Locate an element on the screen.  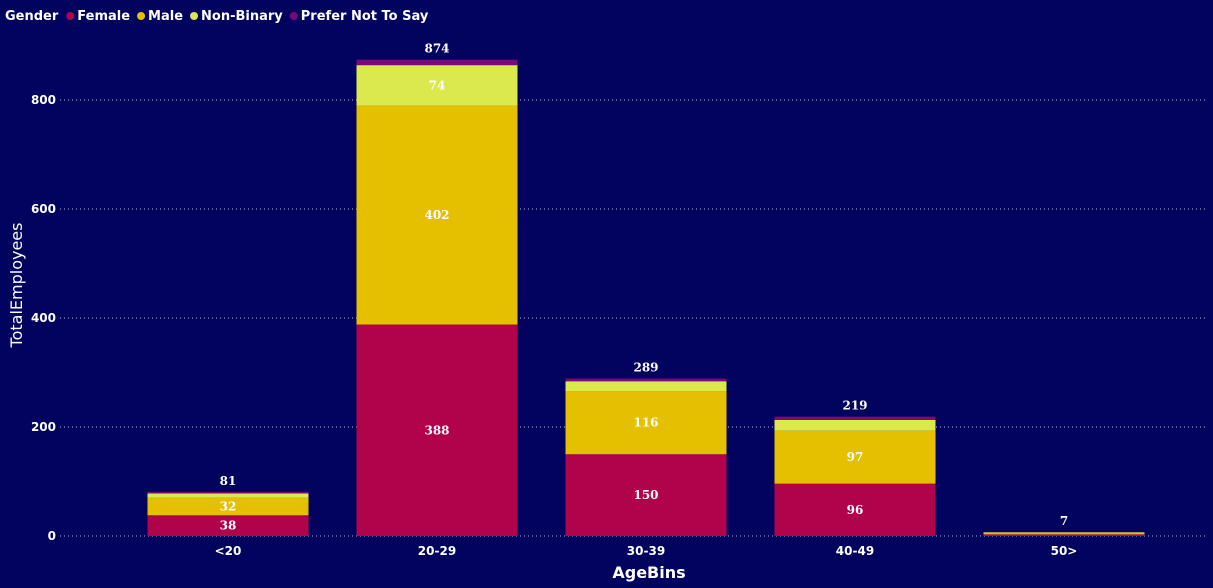
total-label-3: 219 is located at coordinates (854, 406).